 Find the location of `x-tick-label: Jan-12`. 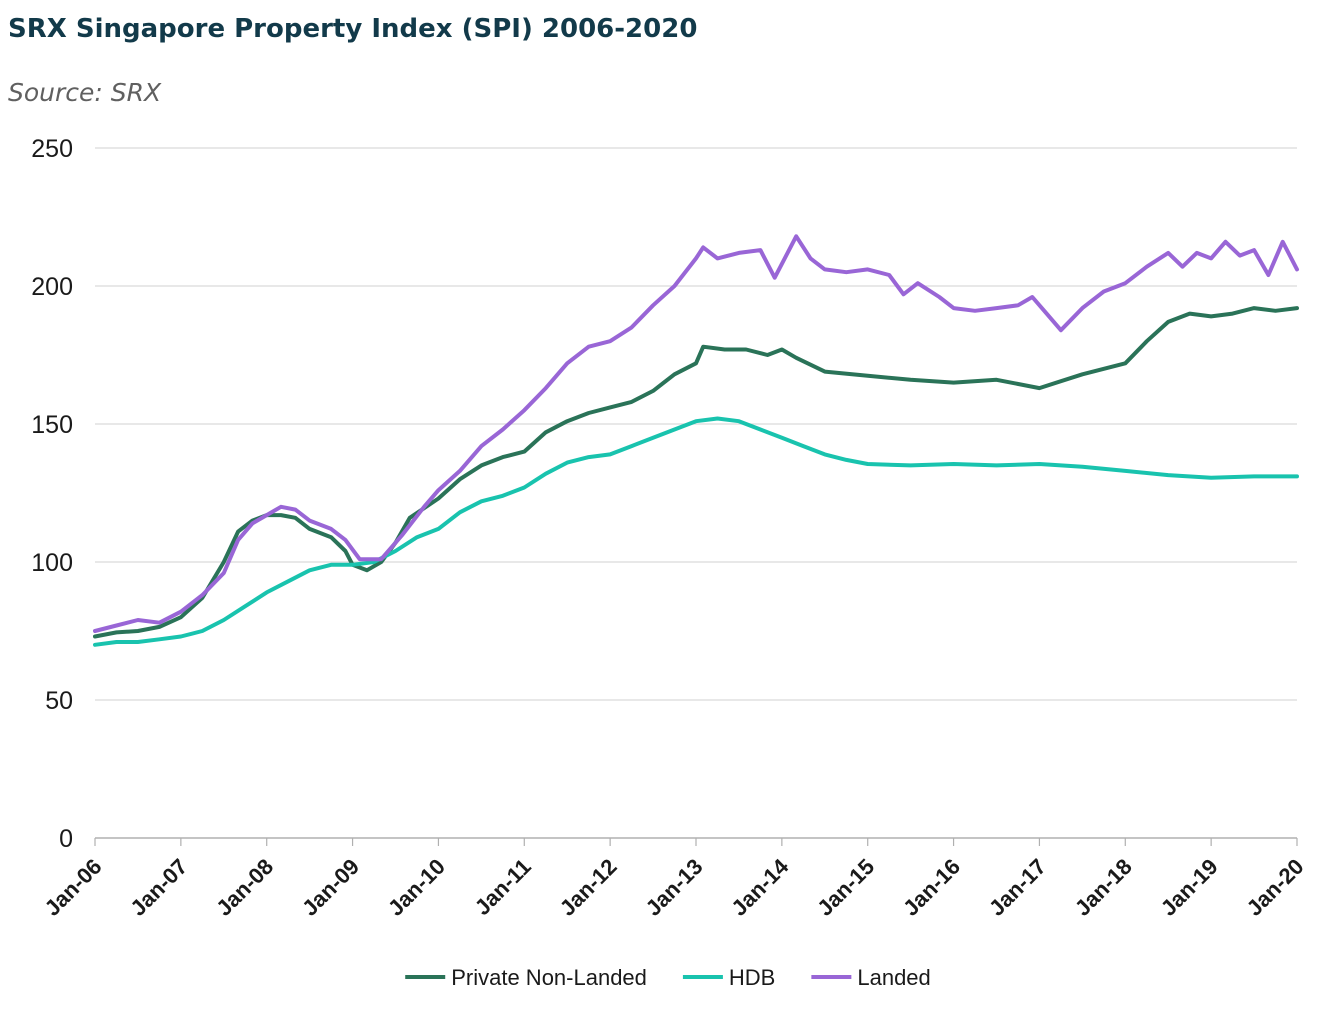

x-tick-label: Jan-12 is located at coordinates (588, 887).